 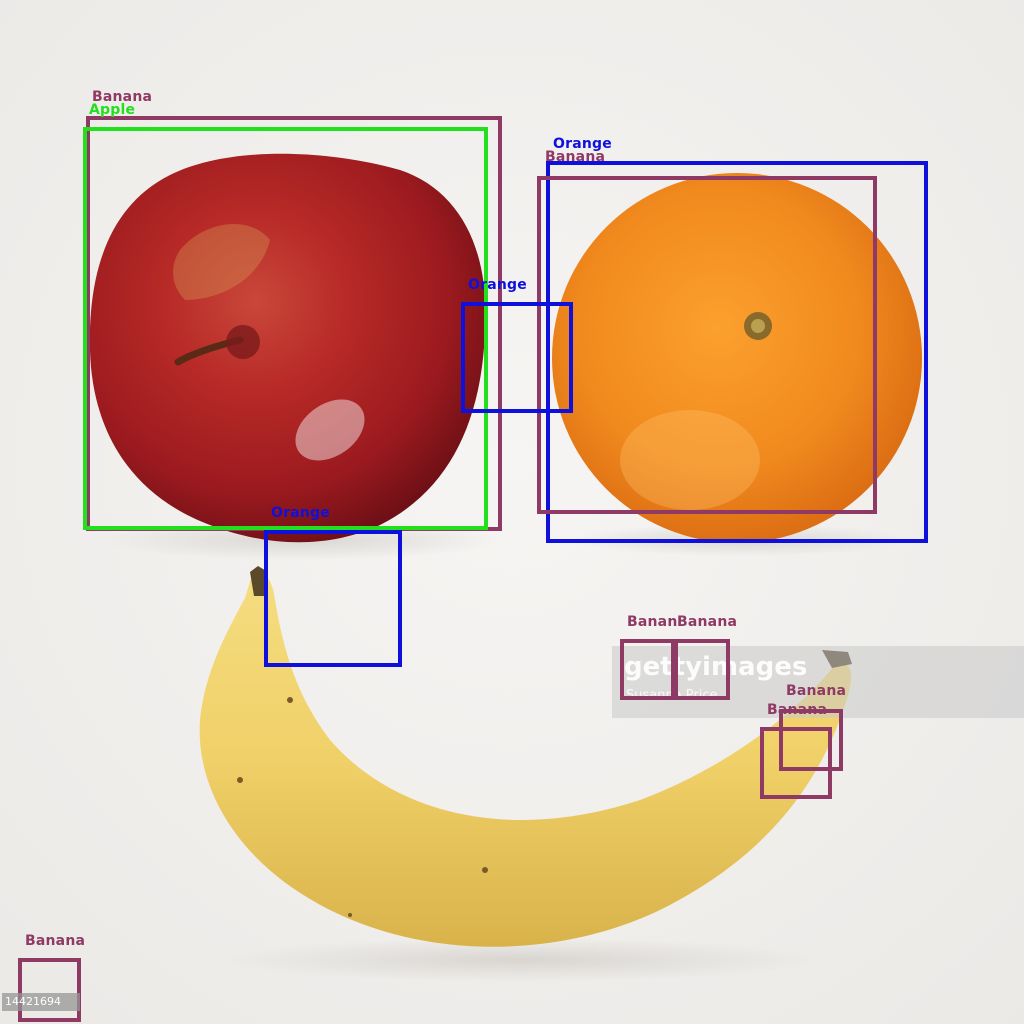 I want to click on orange, so click(x=737, y=358).